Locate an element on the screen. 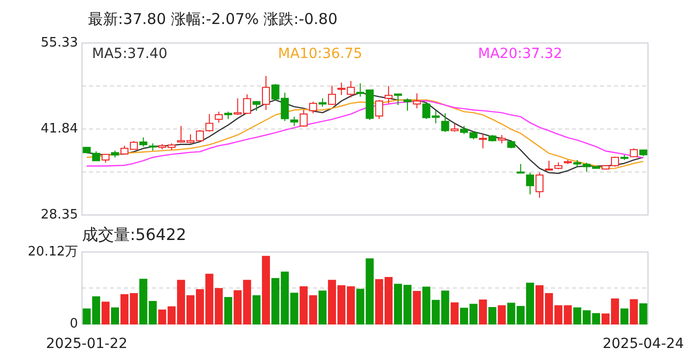 The width and height of the screenshot is (688, 360). text: MA20:37.32 is located at coordinates (520, 54).